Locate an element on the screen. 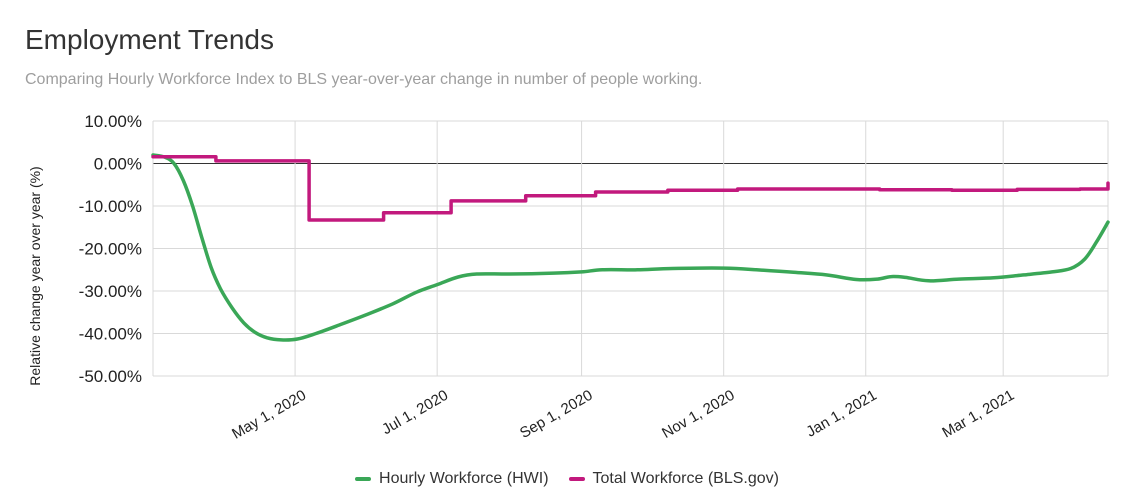  legend-item-hwi: Hourly Workforce (HWI) is located at coordinates (452, 479).